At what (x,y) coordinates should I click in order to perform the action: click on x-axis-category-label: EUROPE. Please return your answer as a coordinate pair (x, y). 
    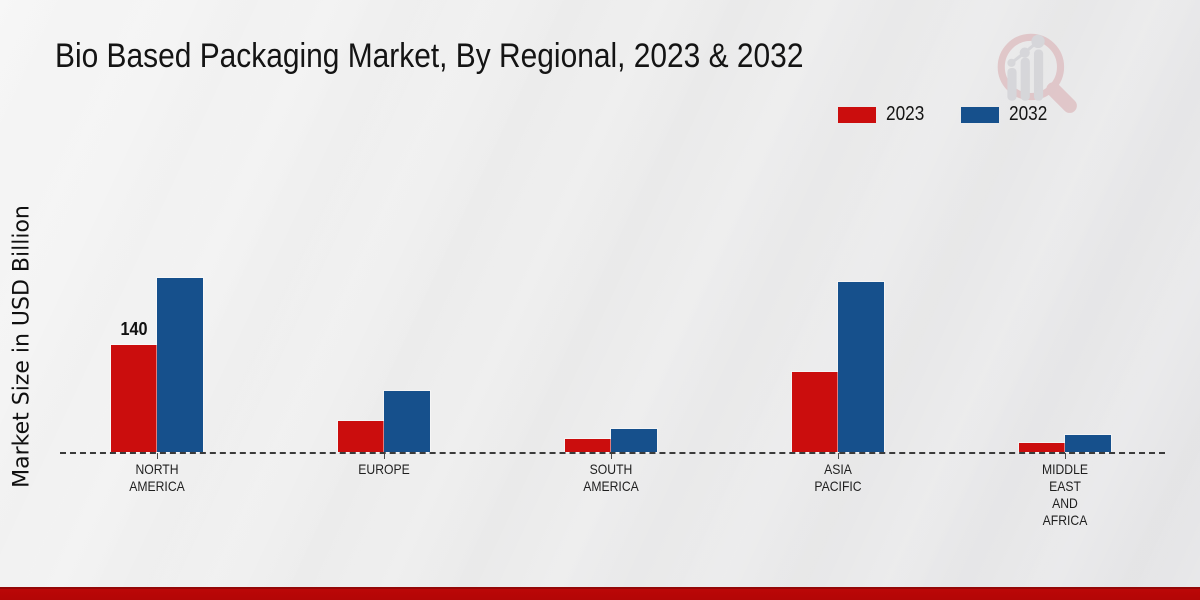
    Looking at the image, I should click on (384, 469).